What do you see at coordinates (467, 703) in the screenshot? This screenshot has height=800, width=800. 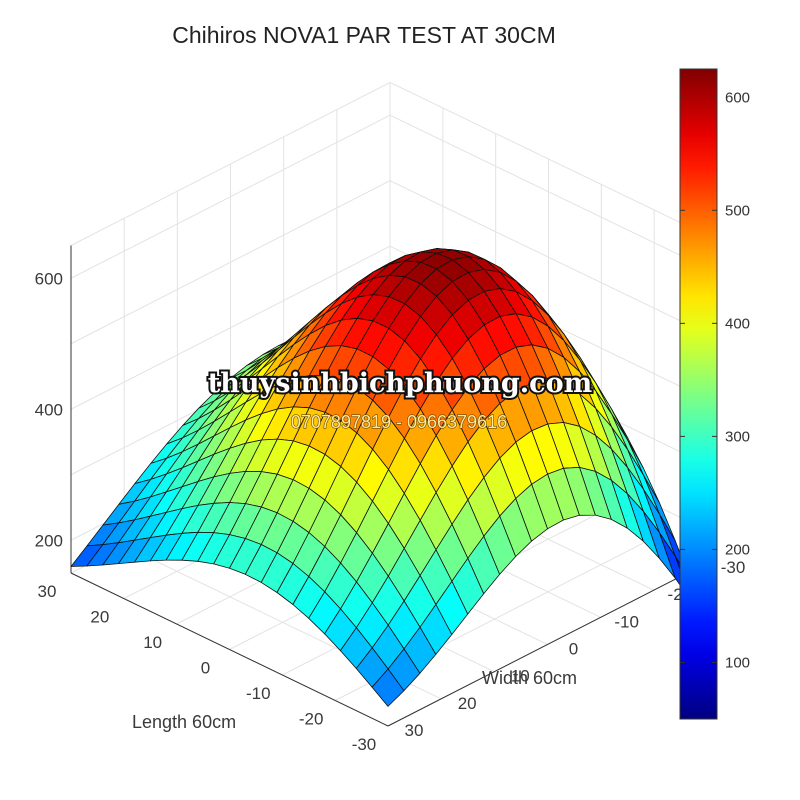 I see `y-tick-label: 20` at bounding box center [467, 703].